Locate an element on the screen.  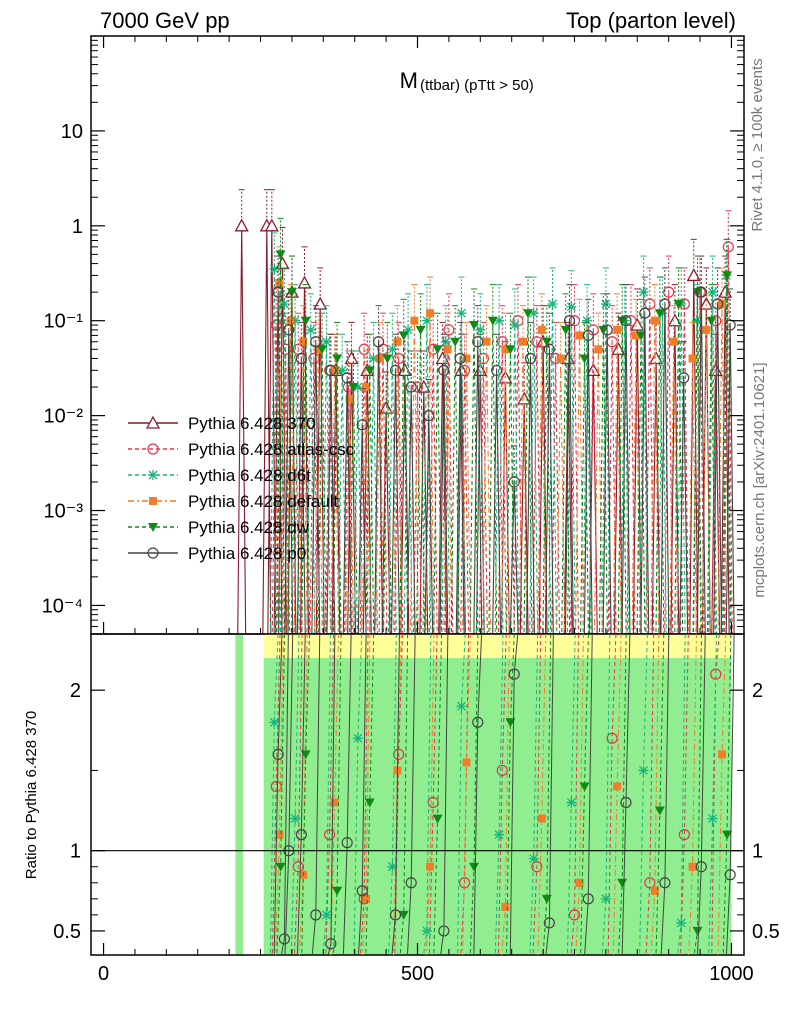
legend-marker-default is located at coordinates (153, 501).